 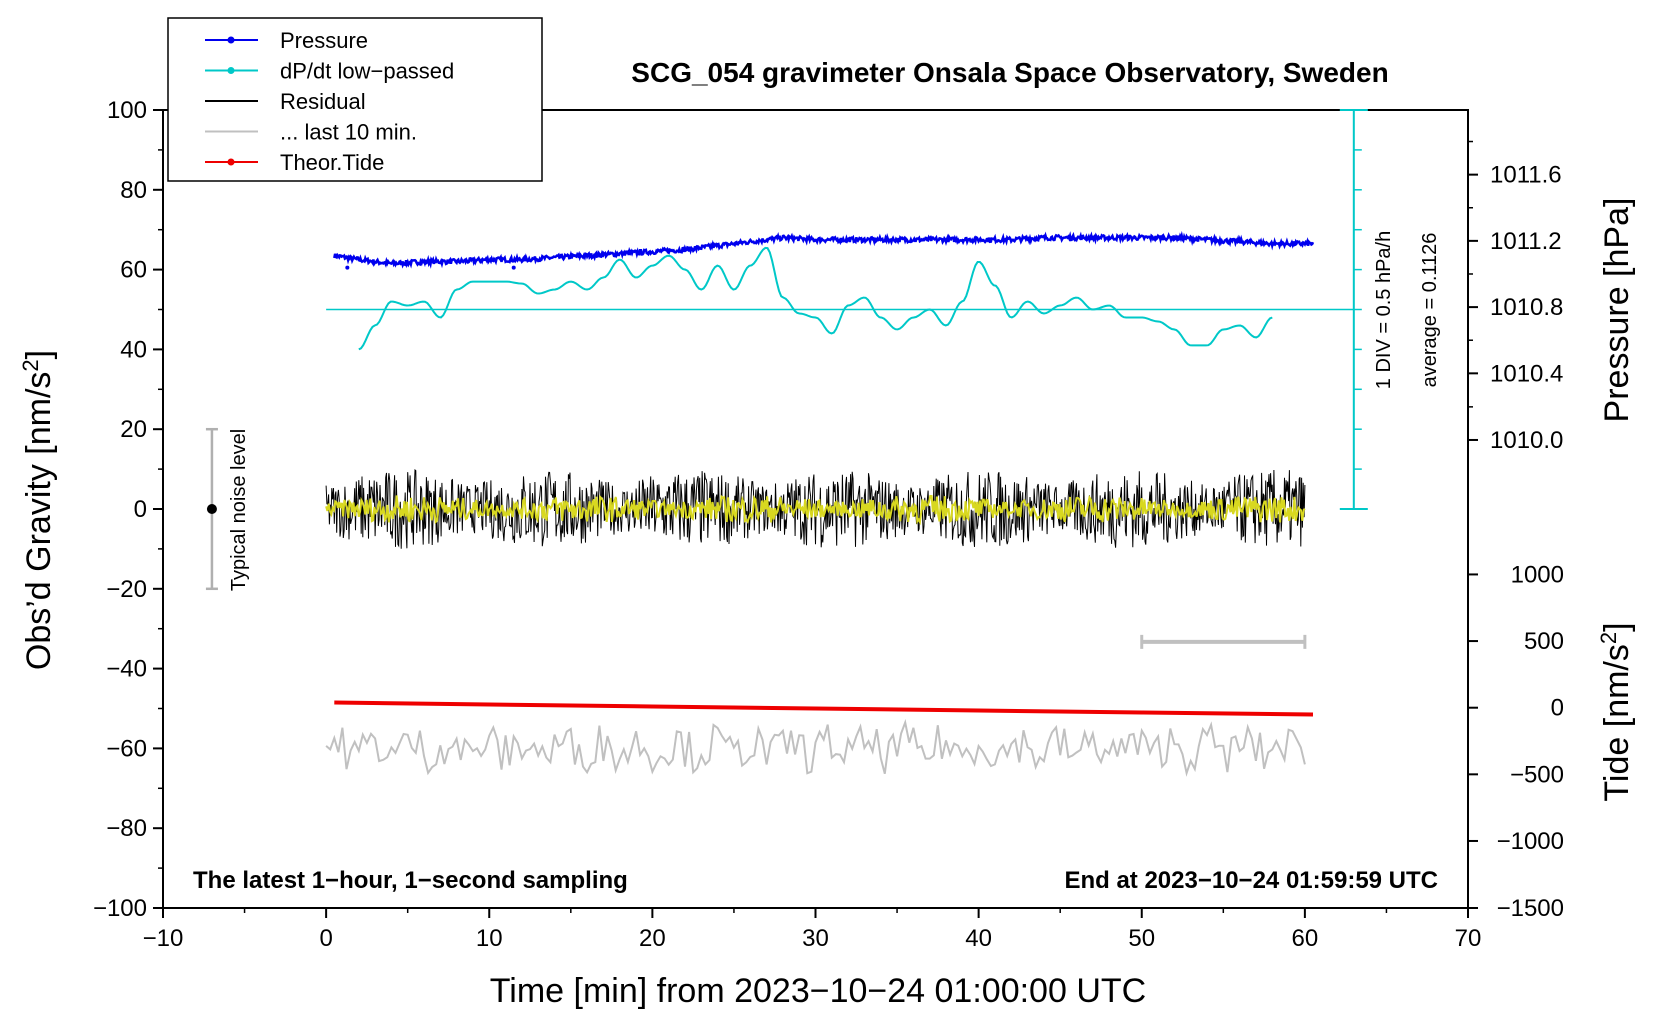 I want to click on legend-box, so click(x=355, y=99).